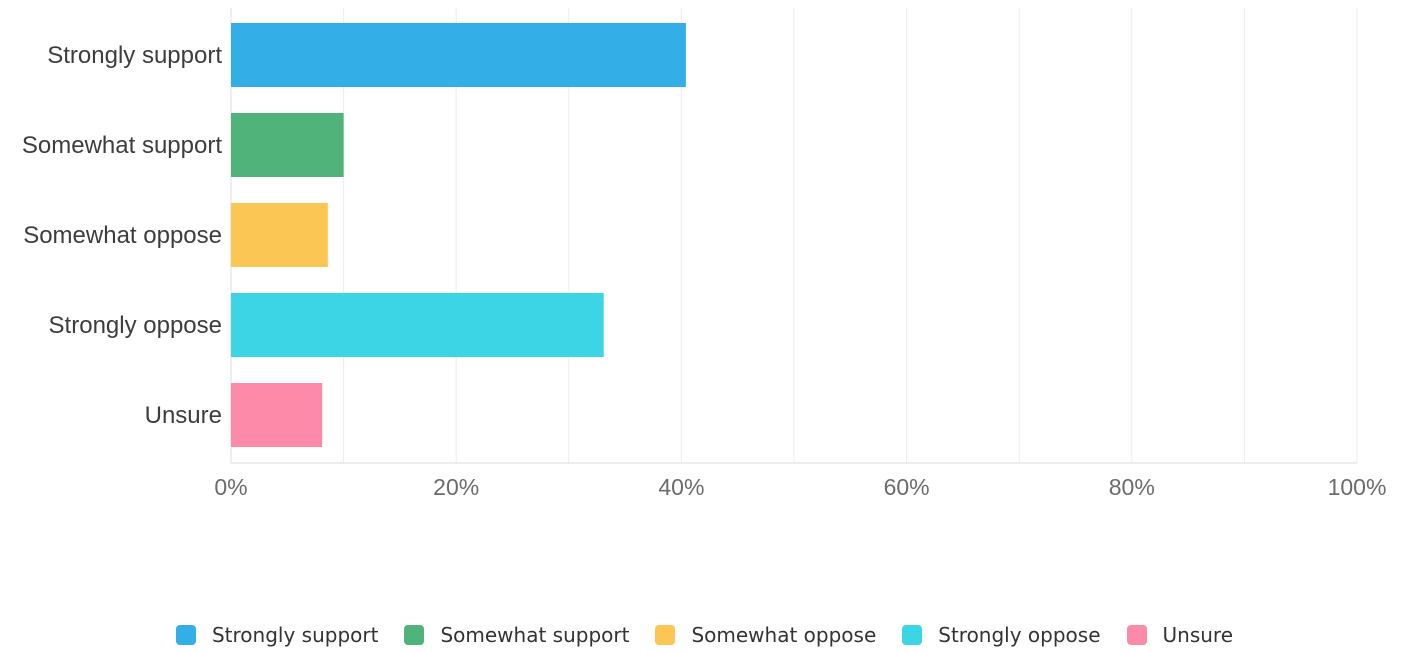 This screenshot has height=652, width=1409. Describe the element at coordinates (800, 487) in the screenshot. I see `x-tick-labels: 0% 20% 40% 60% 80% 100%` at that location.